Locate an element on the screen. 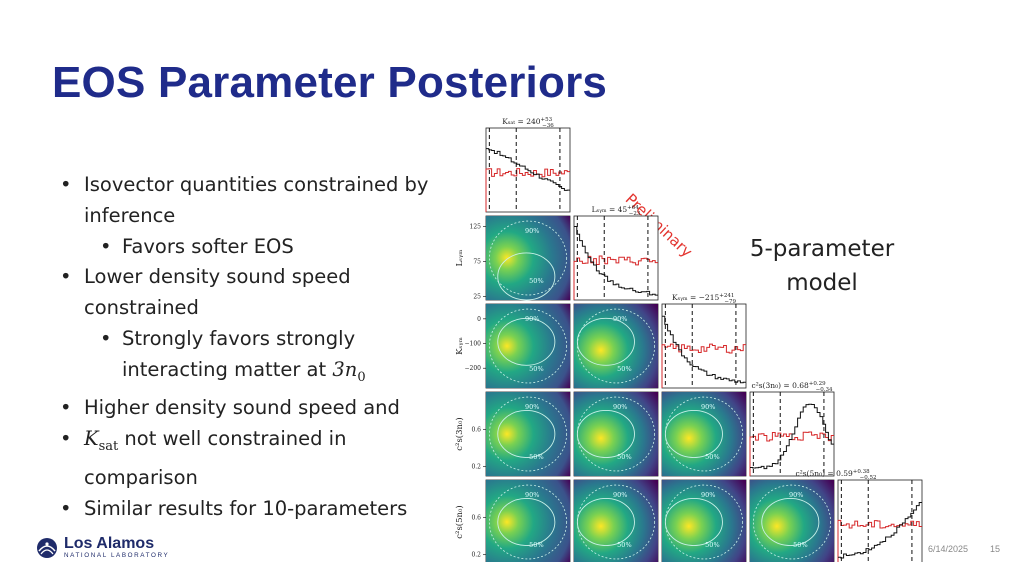 Image resolution: width=1024 pixels, height=576 pixels. bullet-text: not well constrained in comparison is located at coordinates (215, 458).